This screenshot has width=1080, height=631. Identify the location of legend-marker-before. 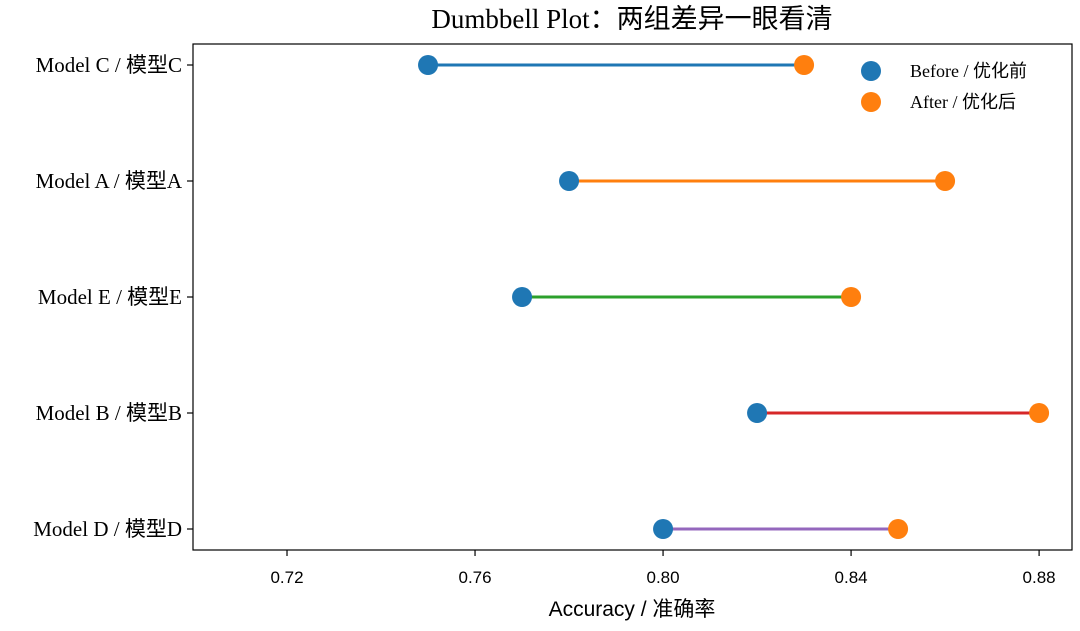
(871, 71).